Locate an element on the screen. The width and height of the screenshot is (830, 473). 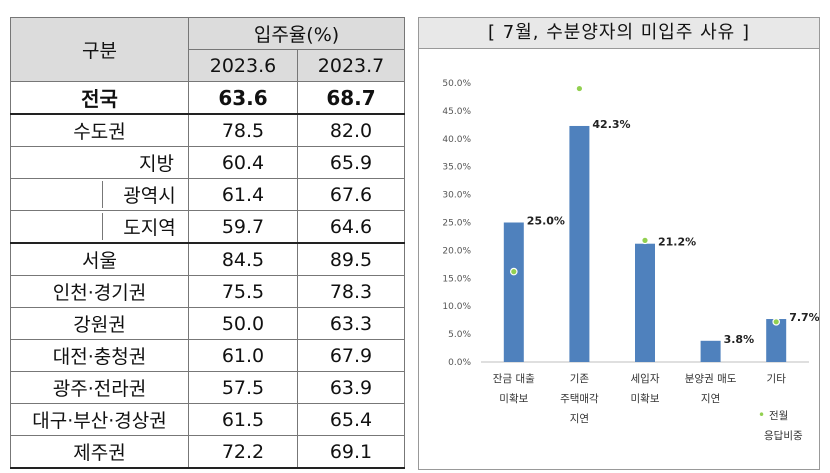
region-label: 지방 is located at coordinates (99, 162).